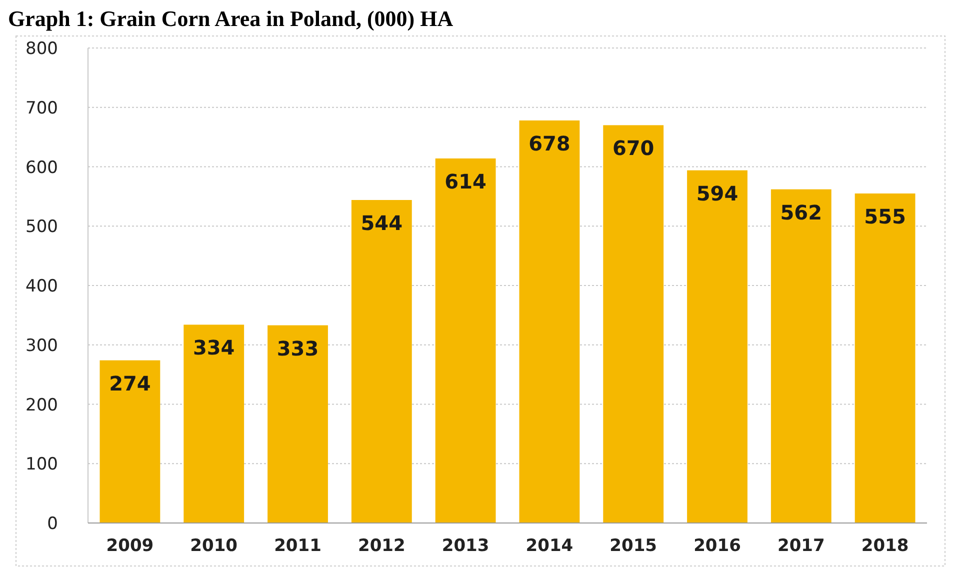 Image resolution: width=955 pixels, height=583 pixels. Describe the element at coordinates (42, 346) in the screenshot. I see `y-tick-label: 300` at that location.